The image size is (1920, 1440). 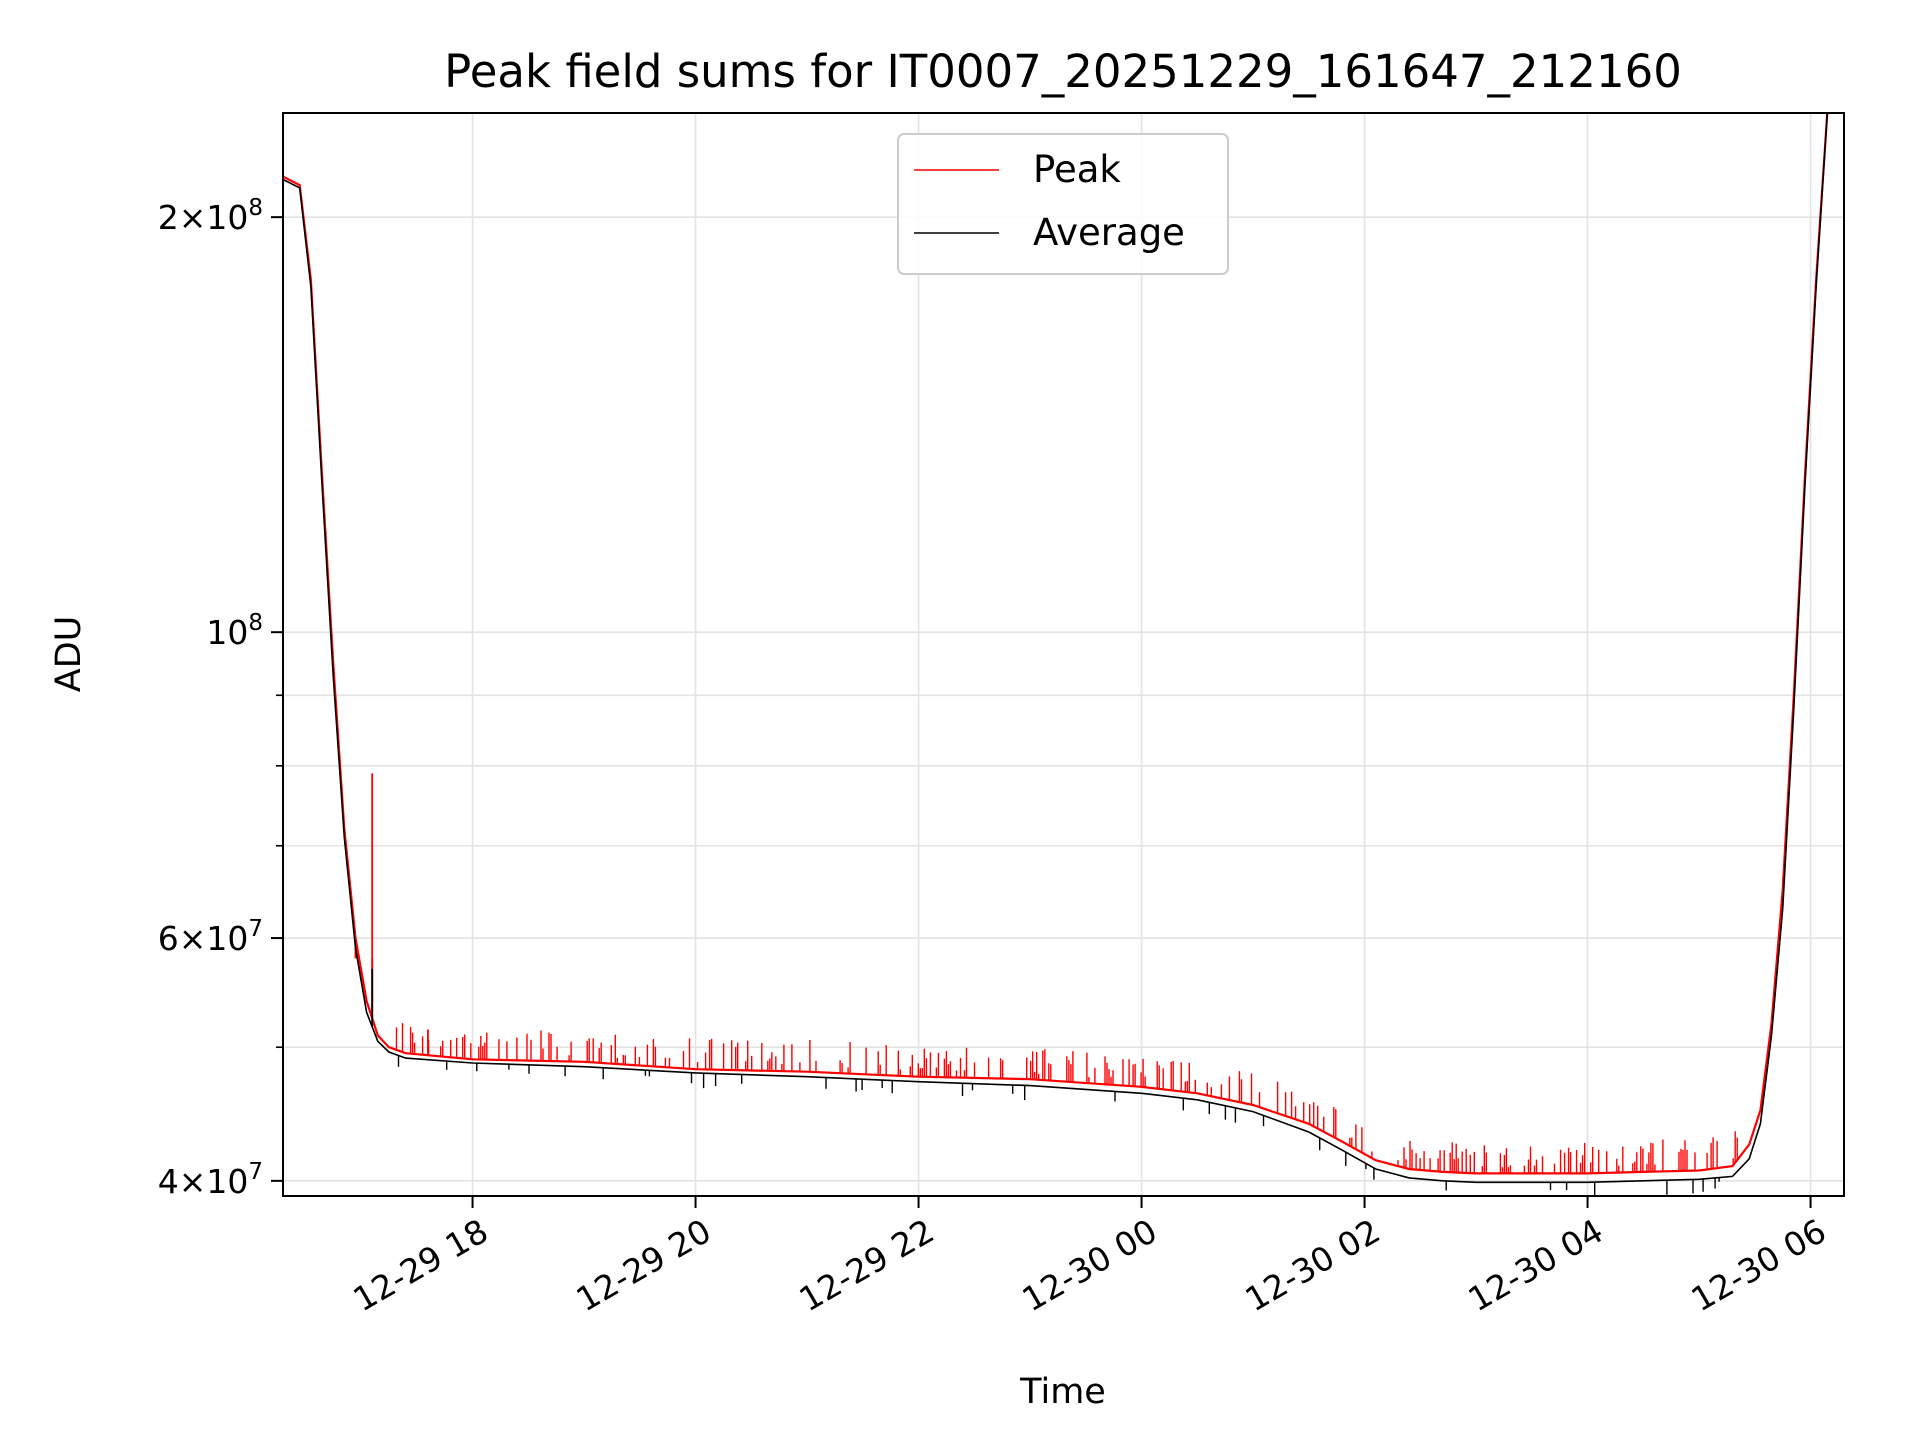 I want to click on y-tick-label: 4×107, so click(x=210, y=1180).